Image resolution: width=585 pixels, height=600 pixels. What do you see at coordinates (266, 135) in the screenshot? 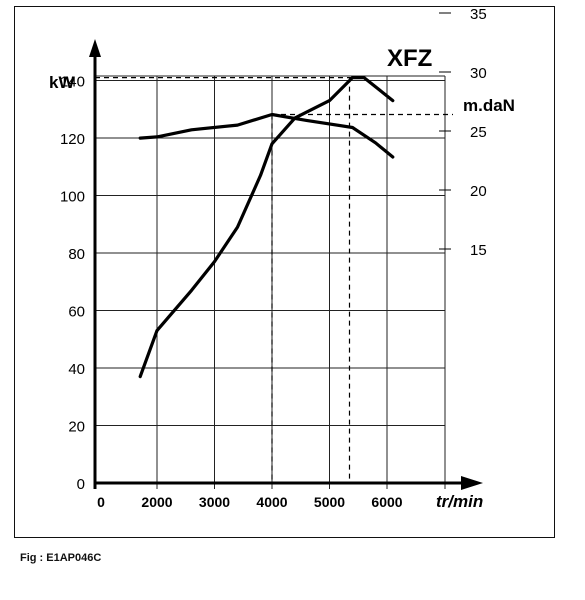
I see `torque-curve` at bounding box center [266, 135].